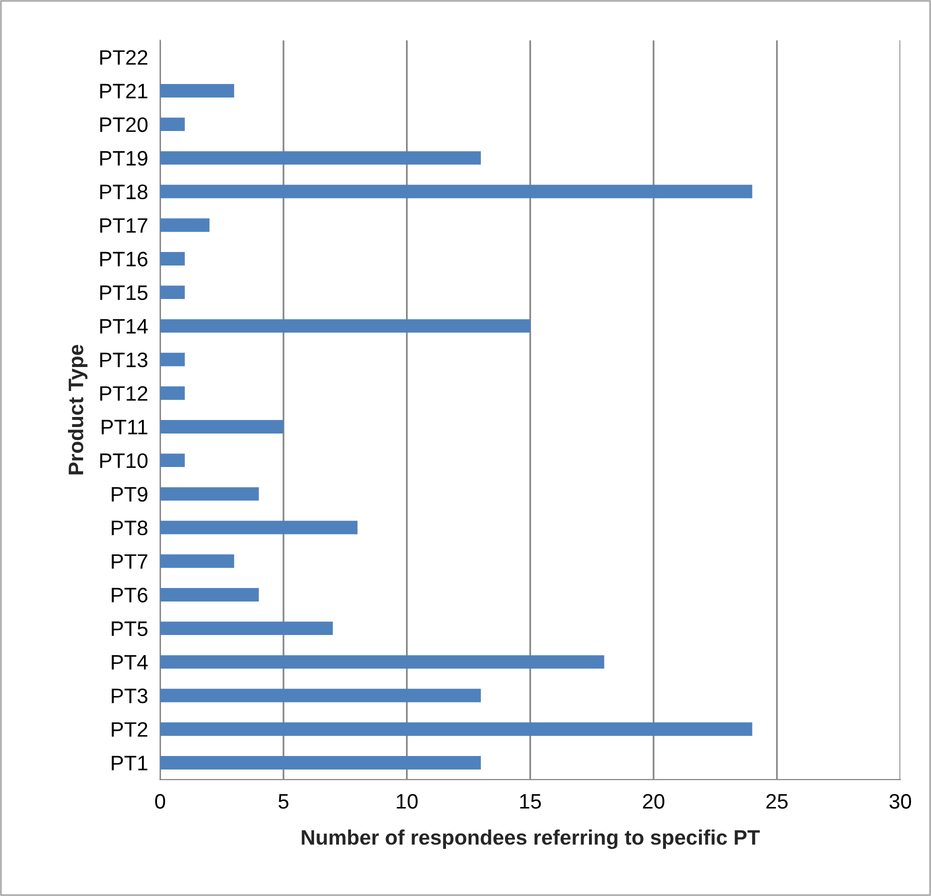  What do you see at coordinates (124, 57) in the screenshot?
I see `y-tick-label: PT22` at bounding box center [124, 57].